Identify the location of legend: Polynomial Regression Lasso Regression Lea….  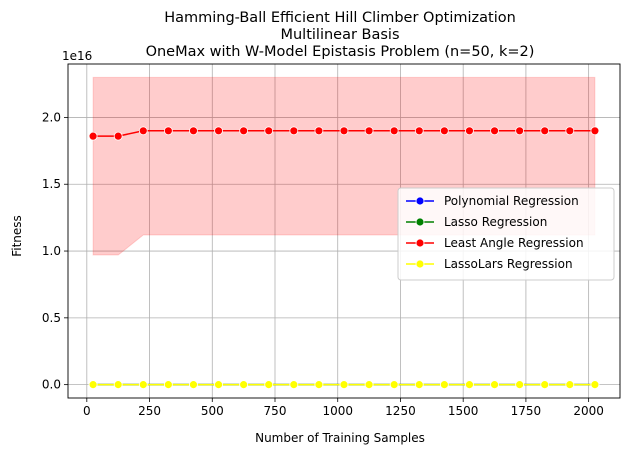
(506, 234).